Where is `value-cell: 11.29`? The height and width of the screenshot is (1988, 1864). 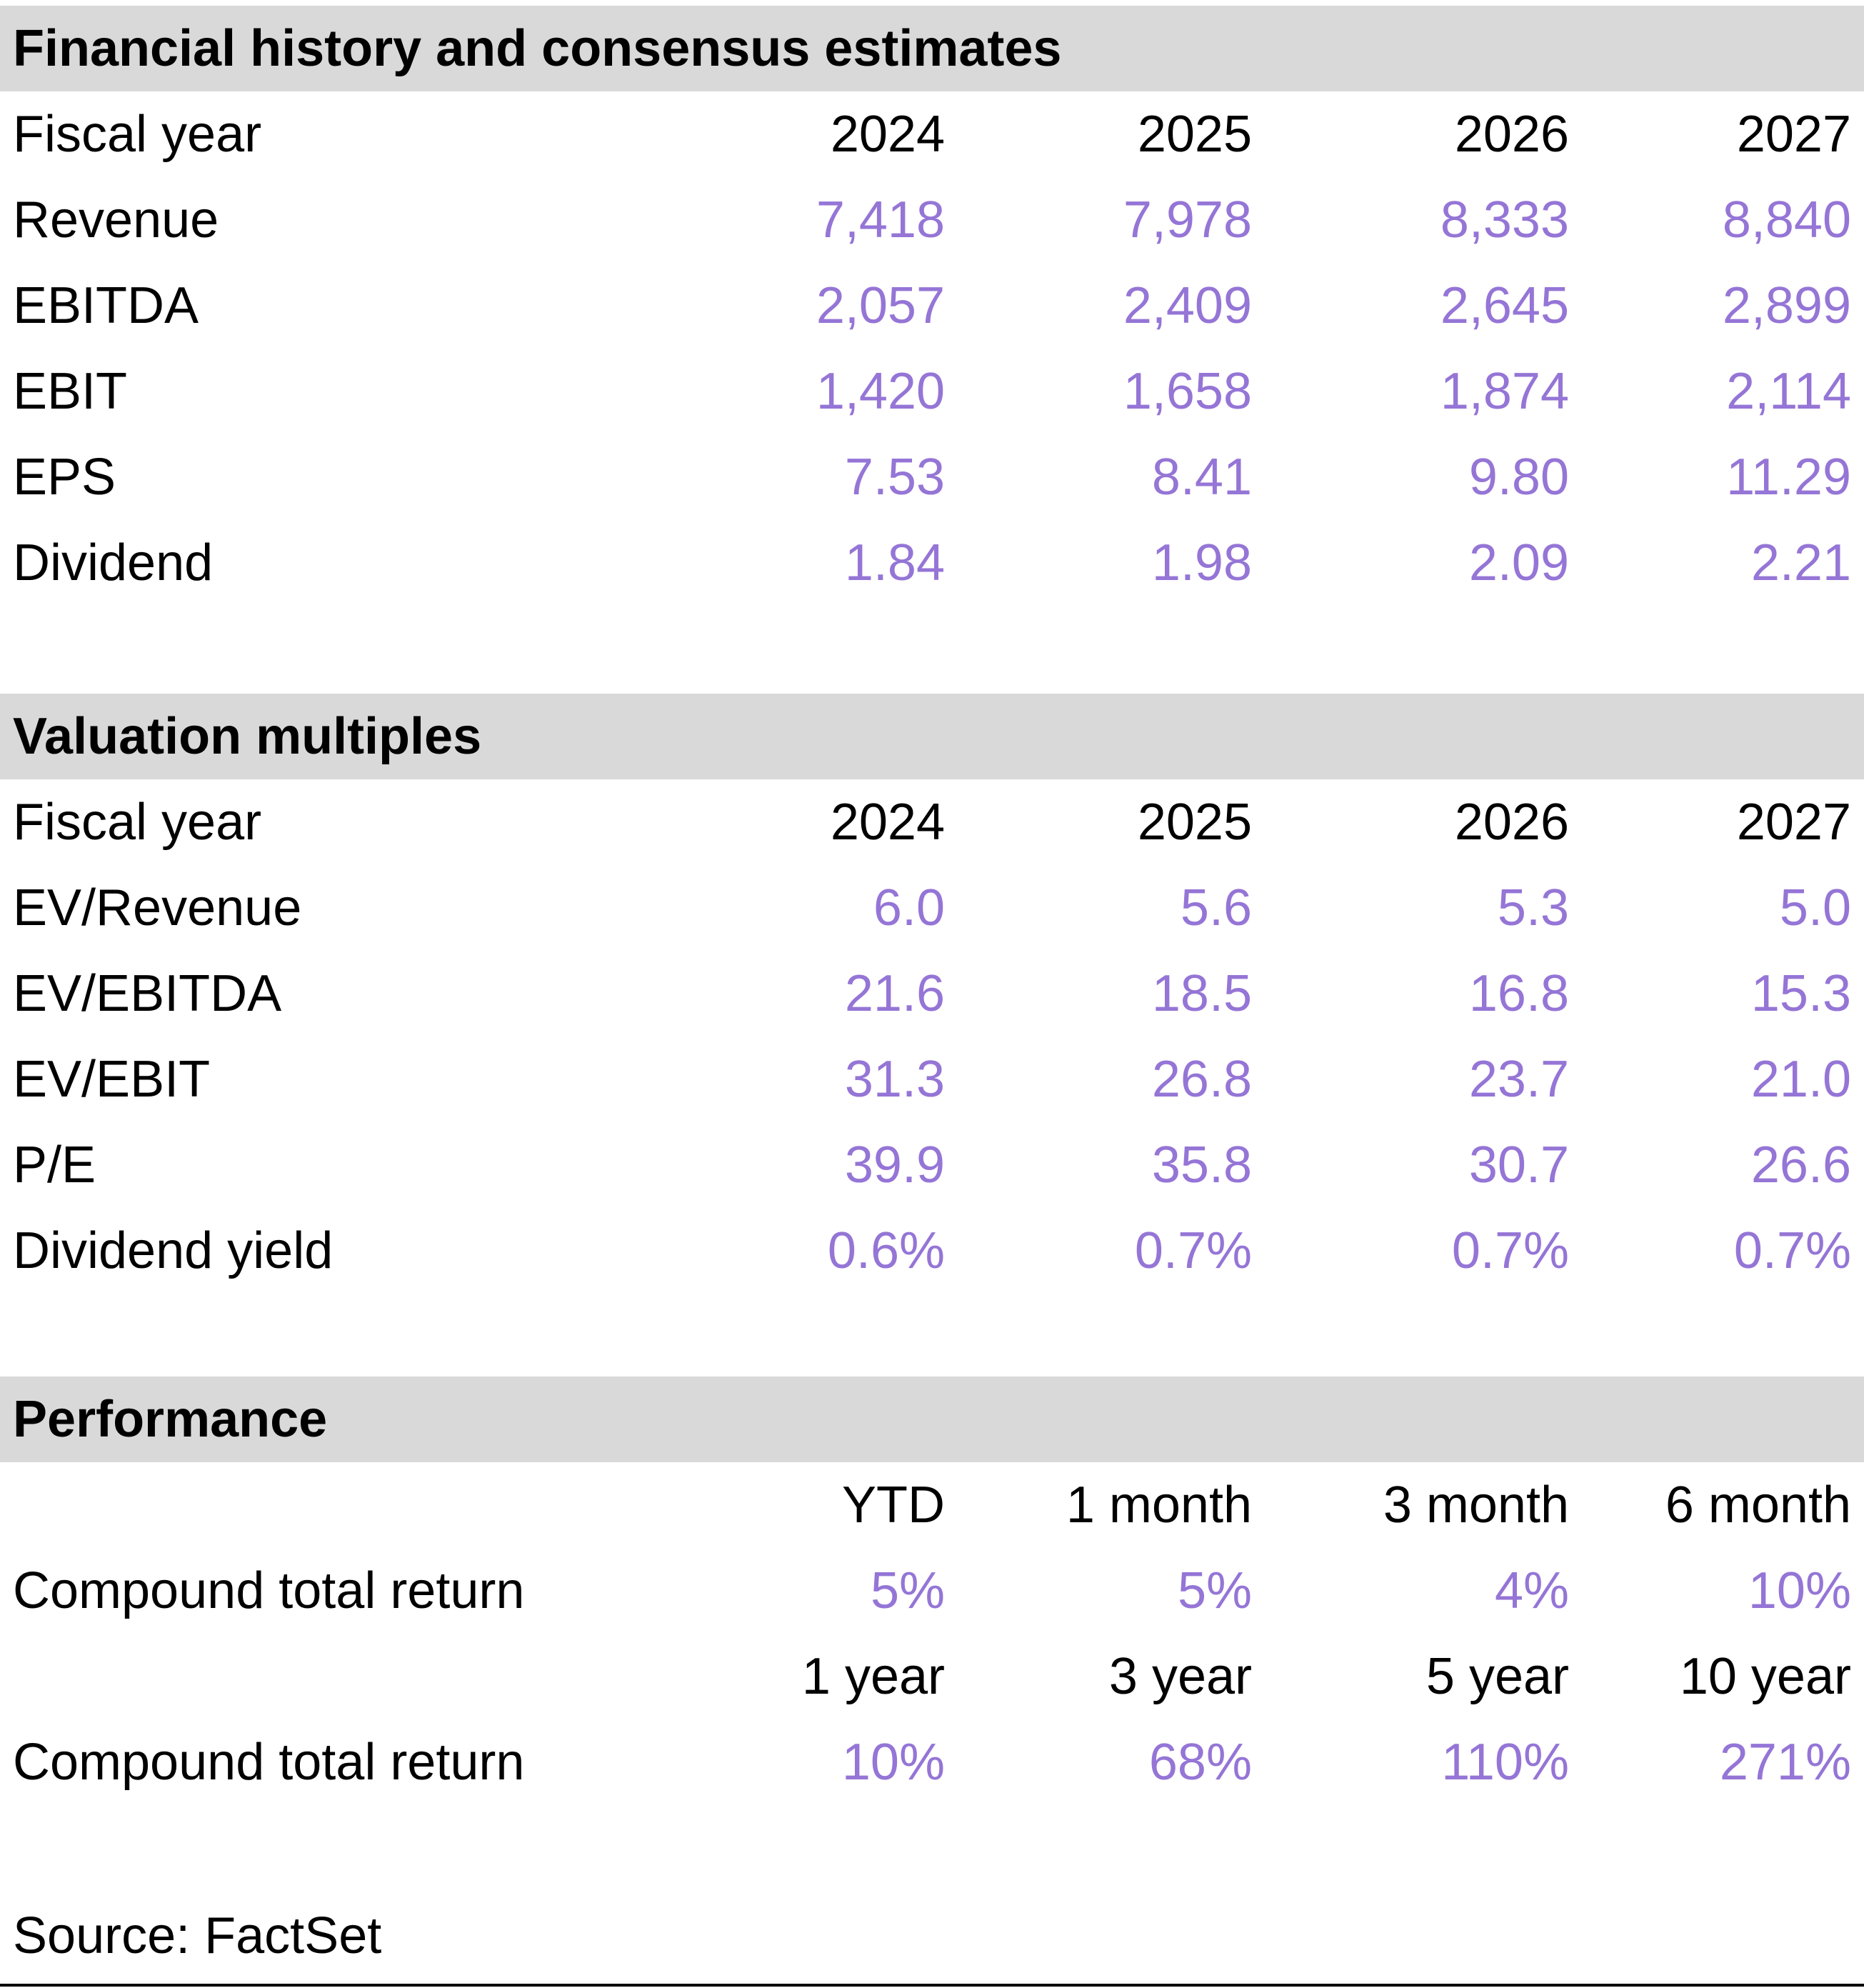 value-cell: 11.29 is located at coordinates (1788, 477).